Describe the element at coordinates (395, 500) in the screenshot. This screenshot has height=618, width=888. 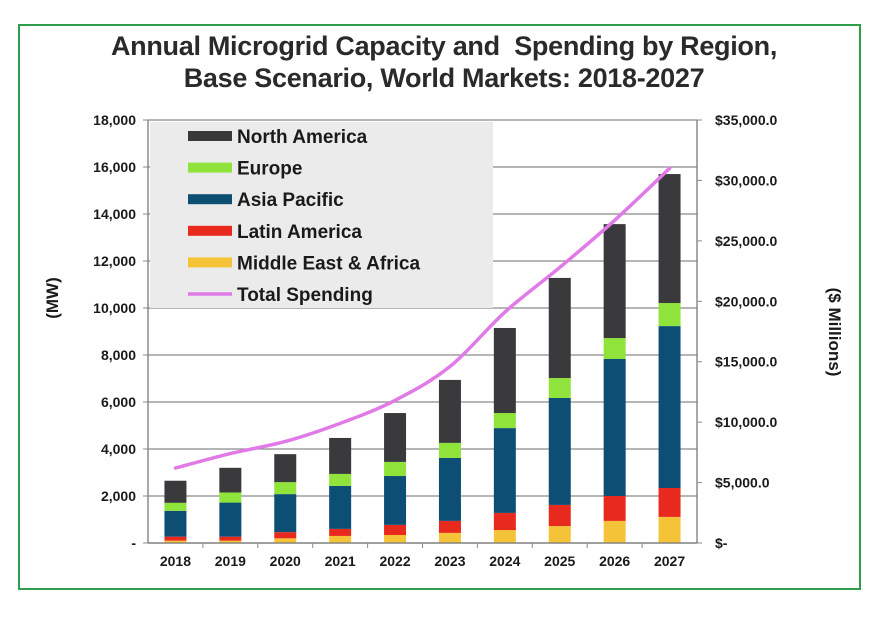
I see `bar-segment-asia-pacific-2022` at that location.